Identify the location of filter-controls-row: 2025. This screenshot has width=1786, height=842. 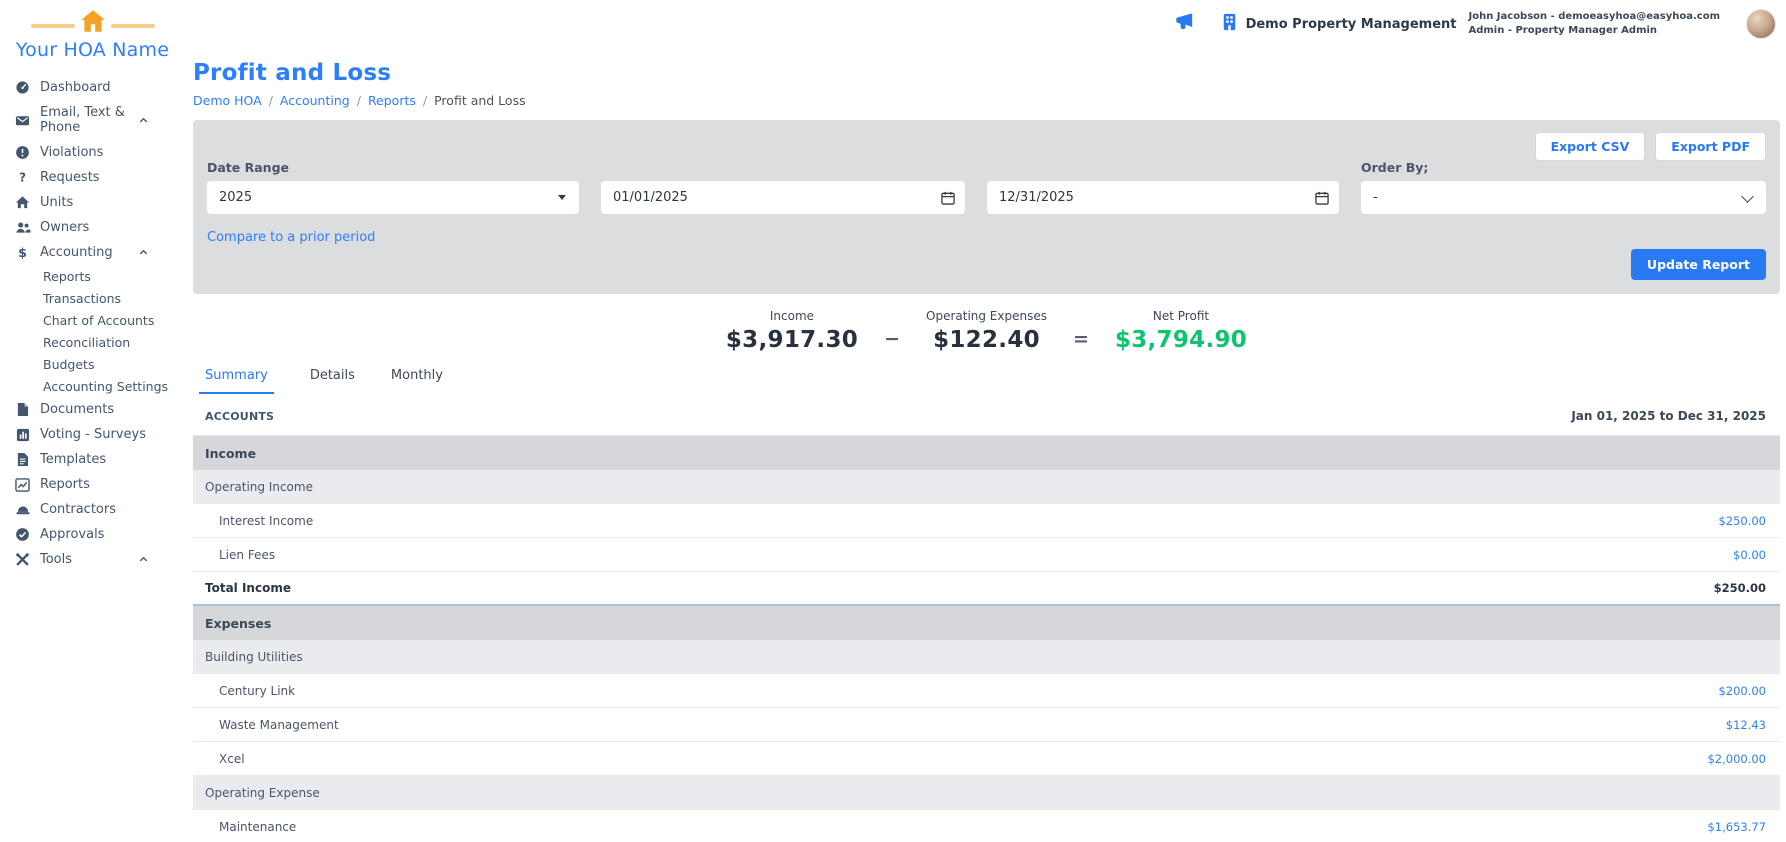
(986, 197).